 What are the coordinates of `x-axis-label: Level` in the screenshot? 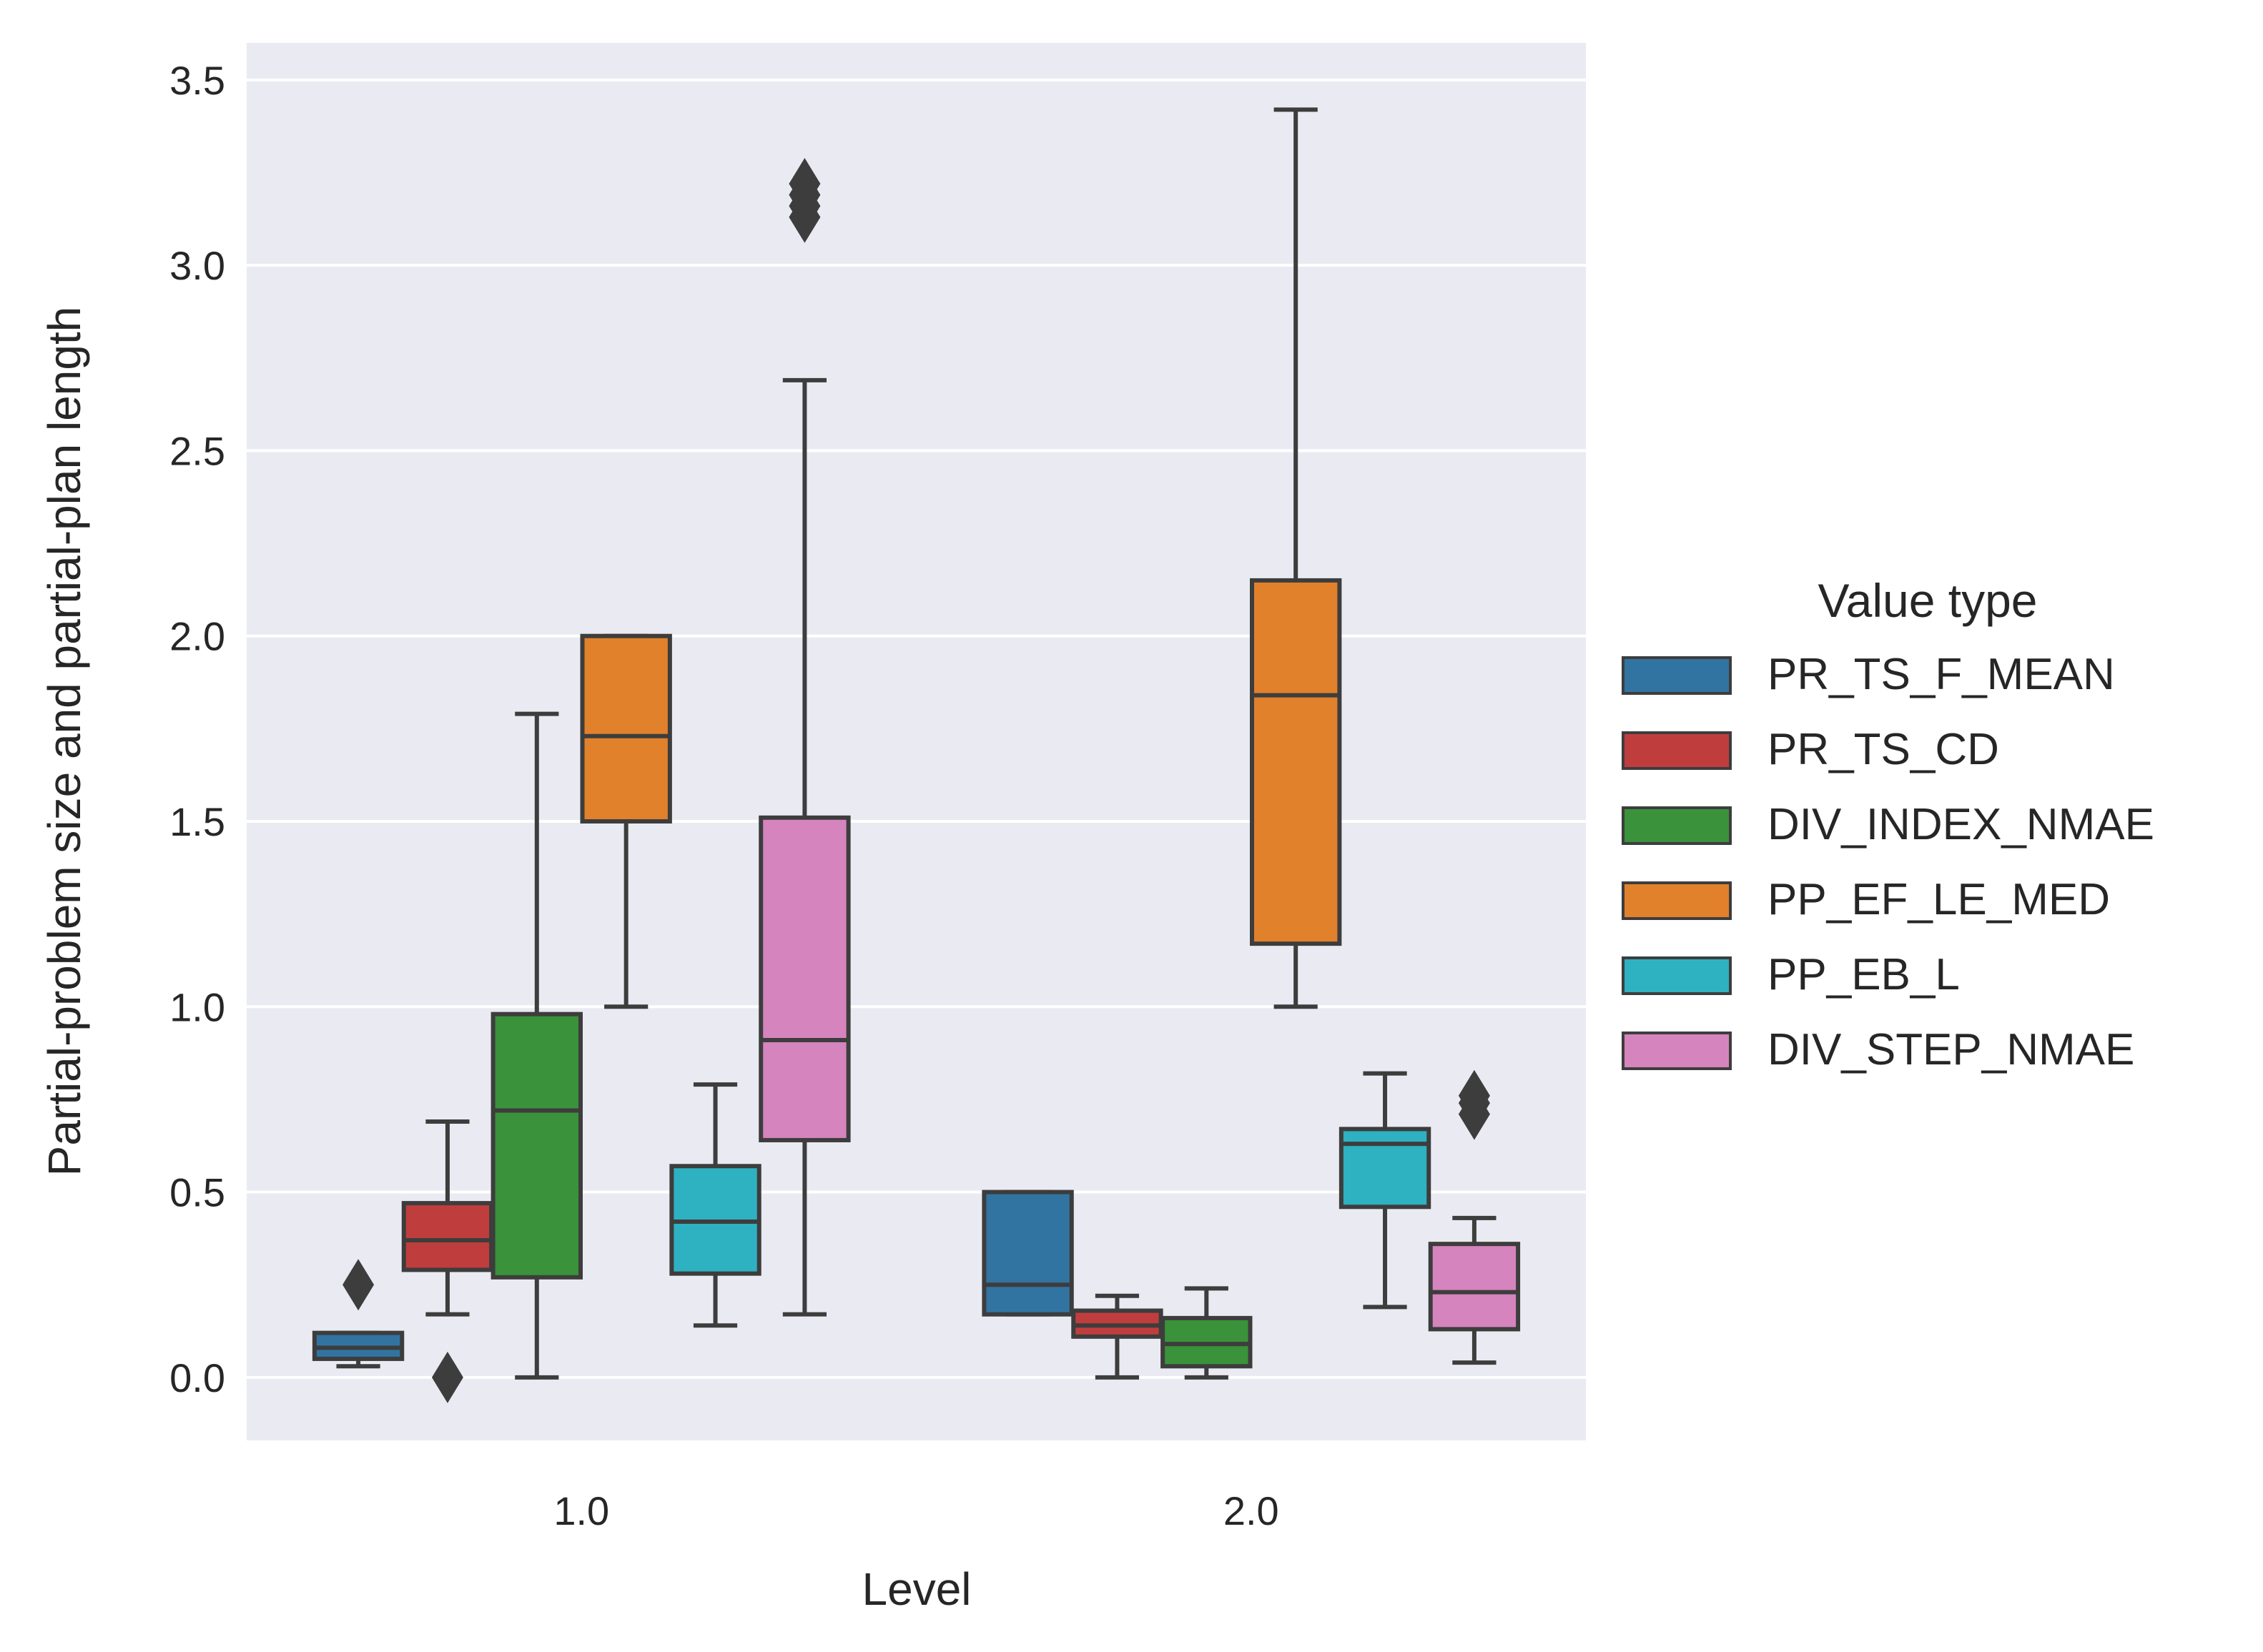 It's located at (917, 1589).